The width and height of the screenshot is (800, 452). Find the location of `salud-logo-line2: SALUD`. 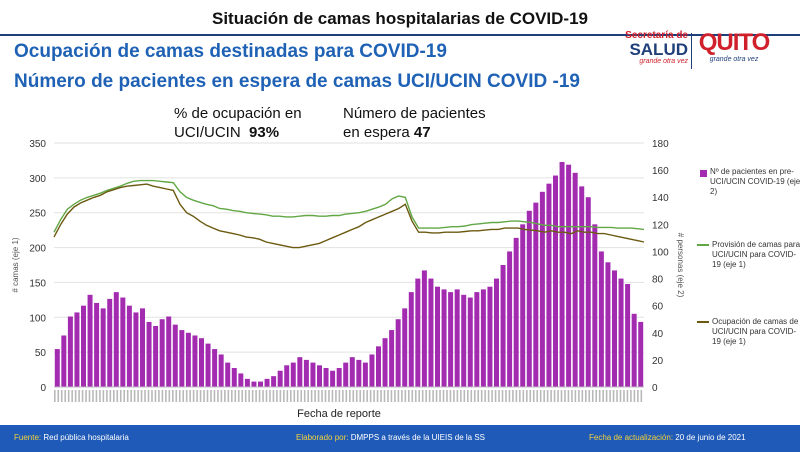

salud-logo-line2: SALUD is located at coordinates (658, 49).